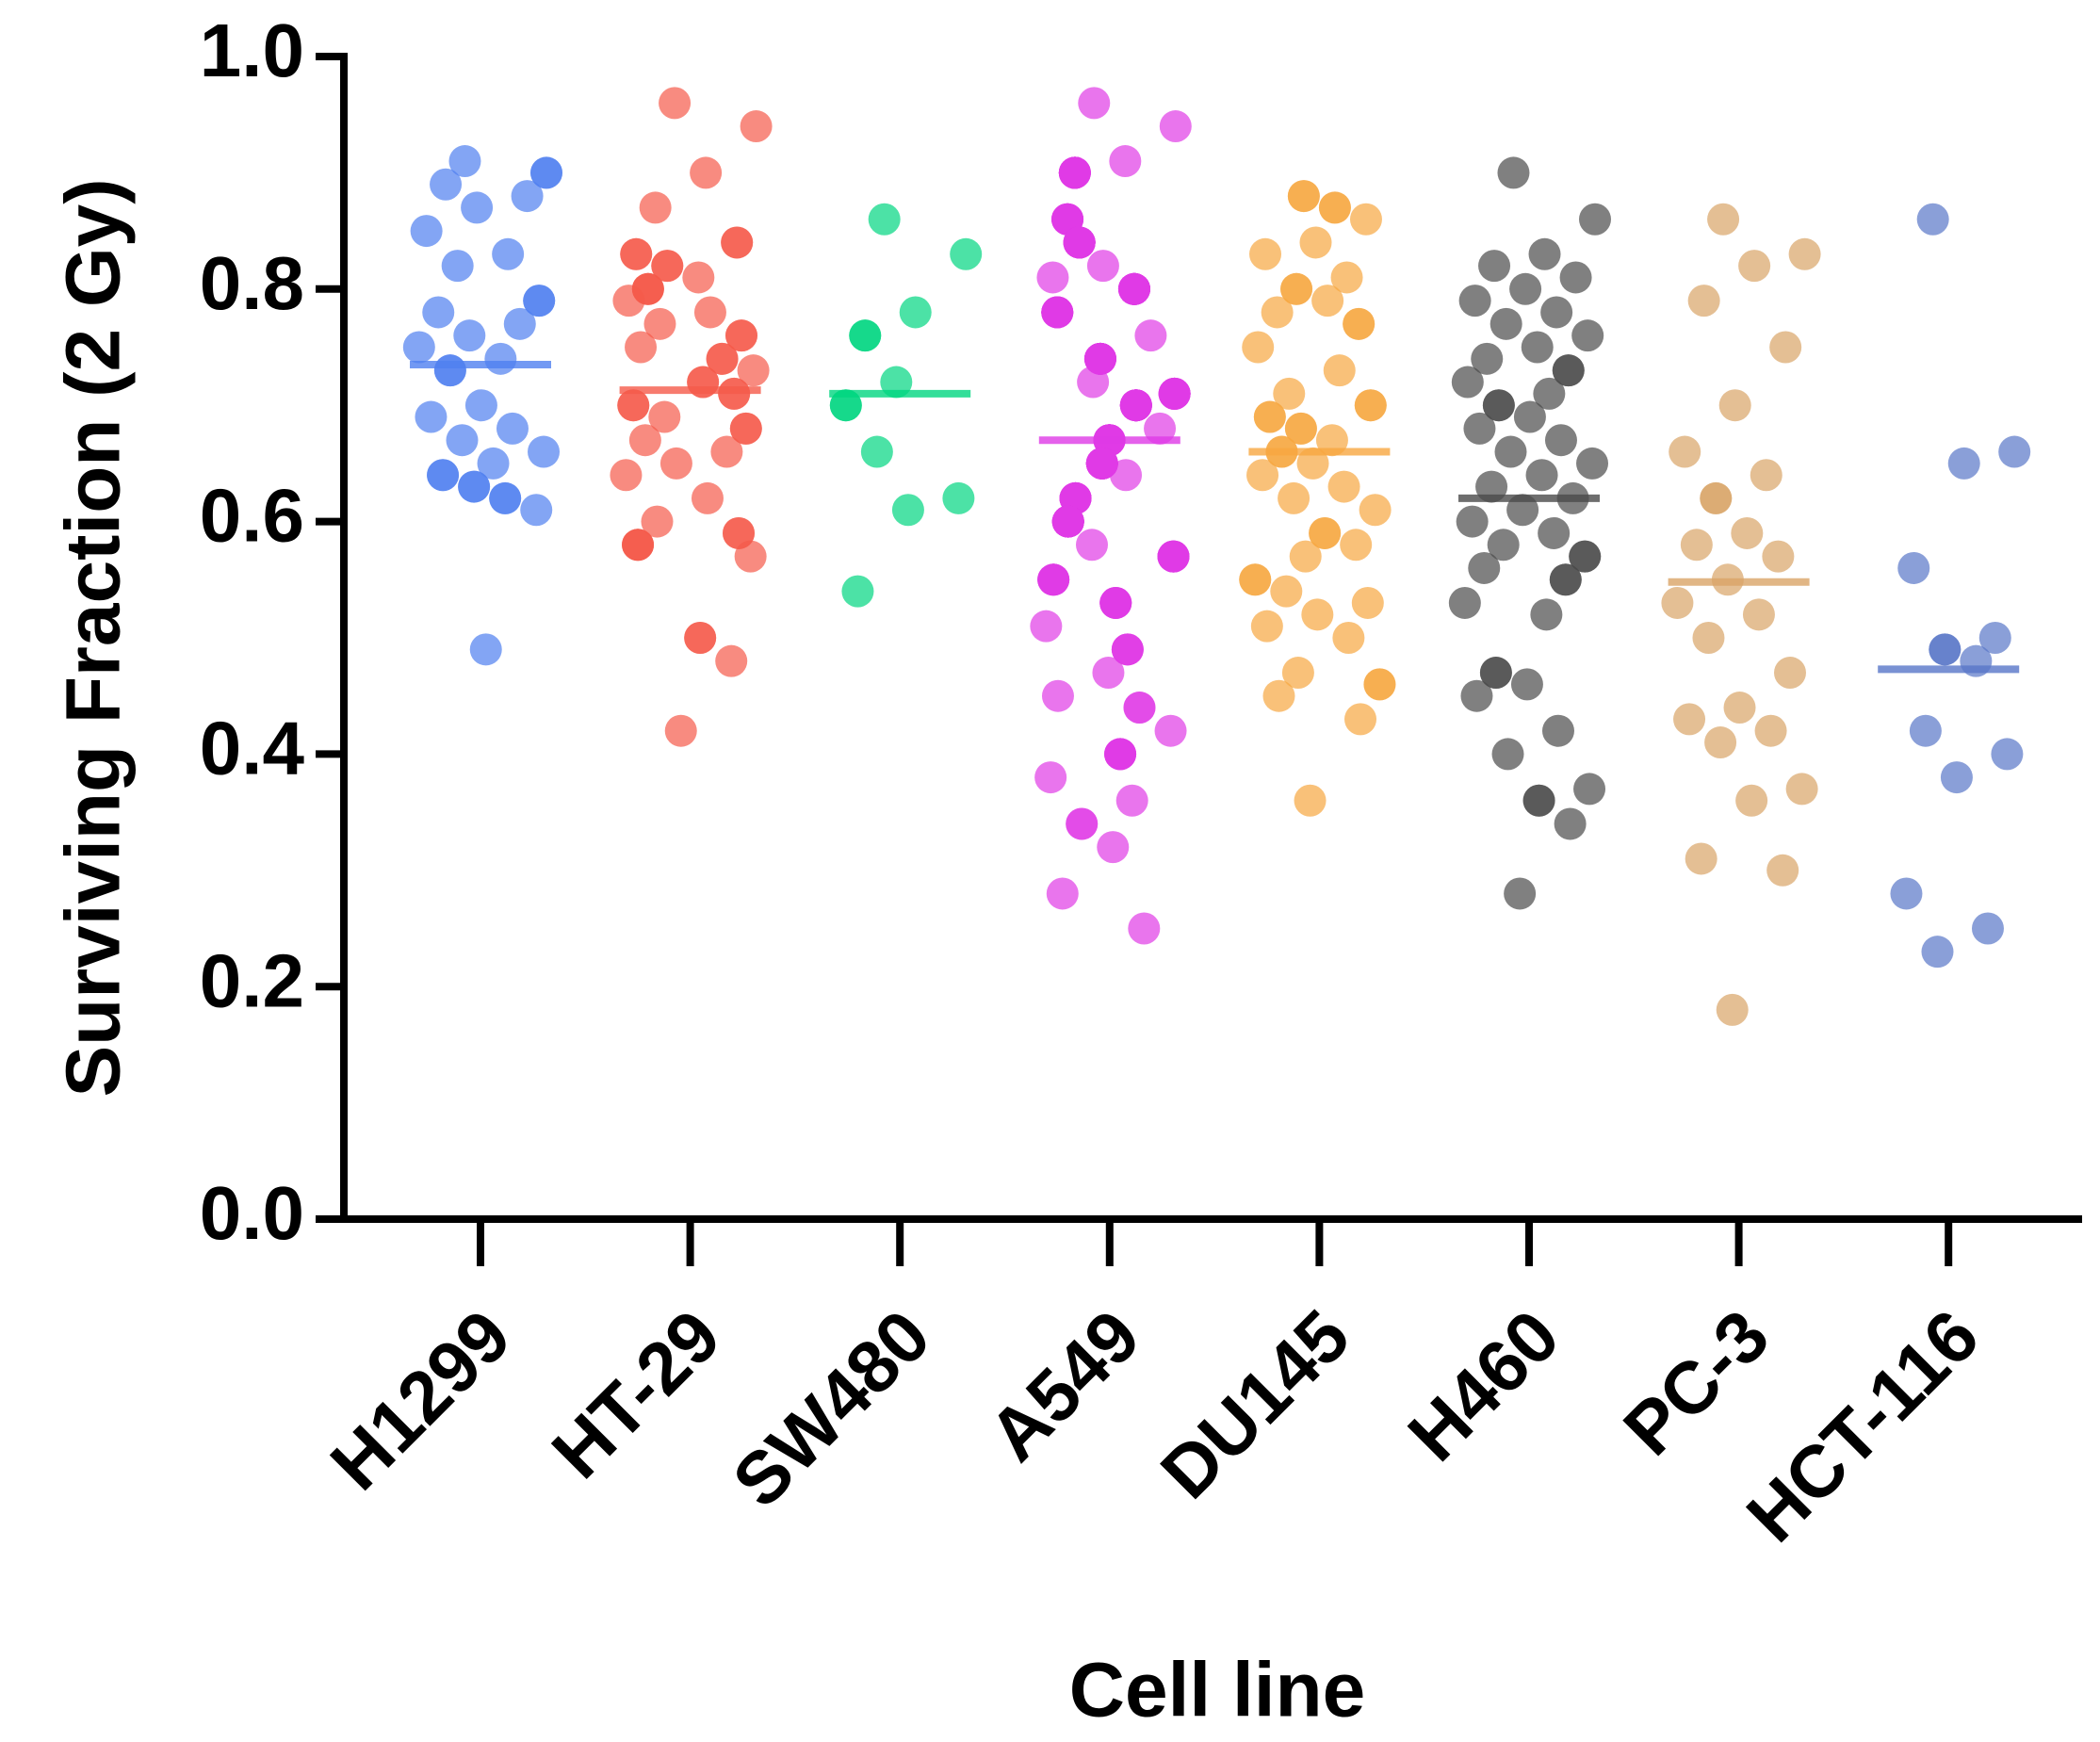  Describe the element at coordinates (1255, 1404) in the screenshot. I see `x-tick-label: DU145` at that location.